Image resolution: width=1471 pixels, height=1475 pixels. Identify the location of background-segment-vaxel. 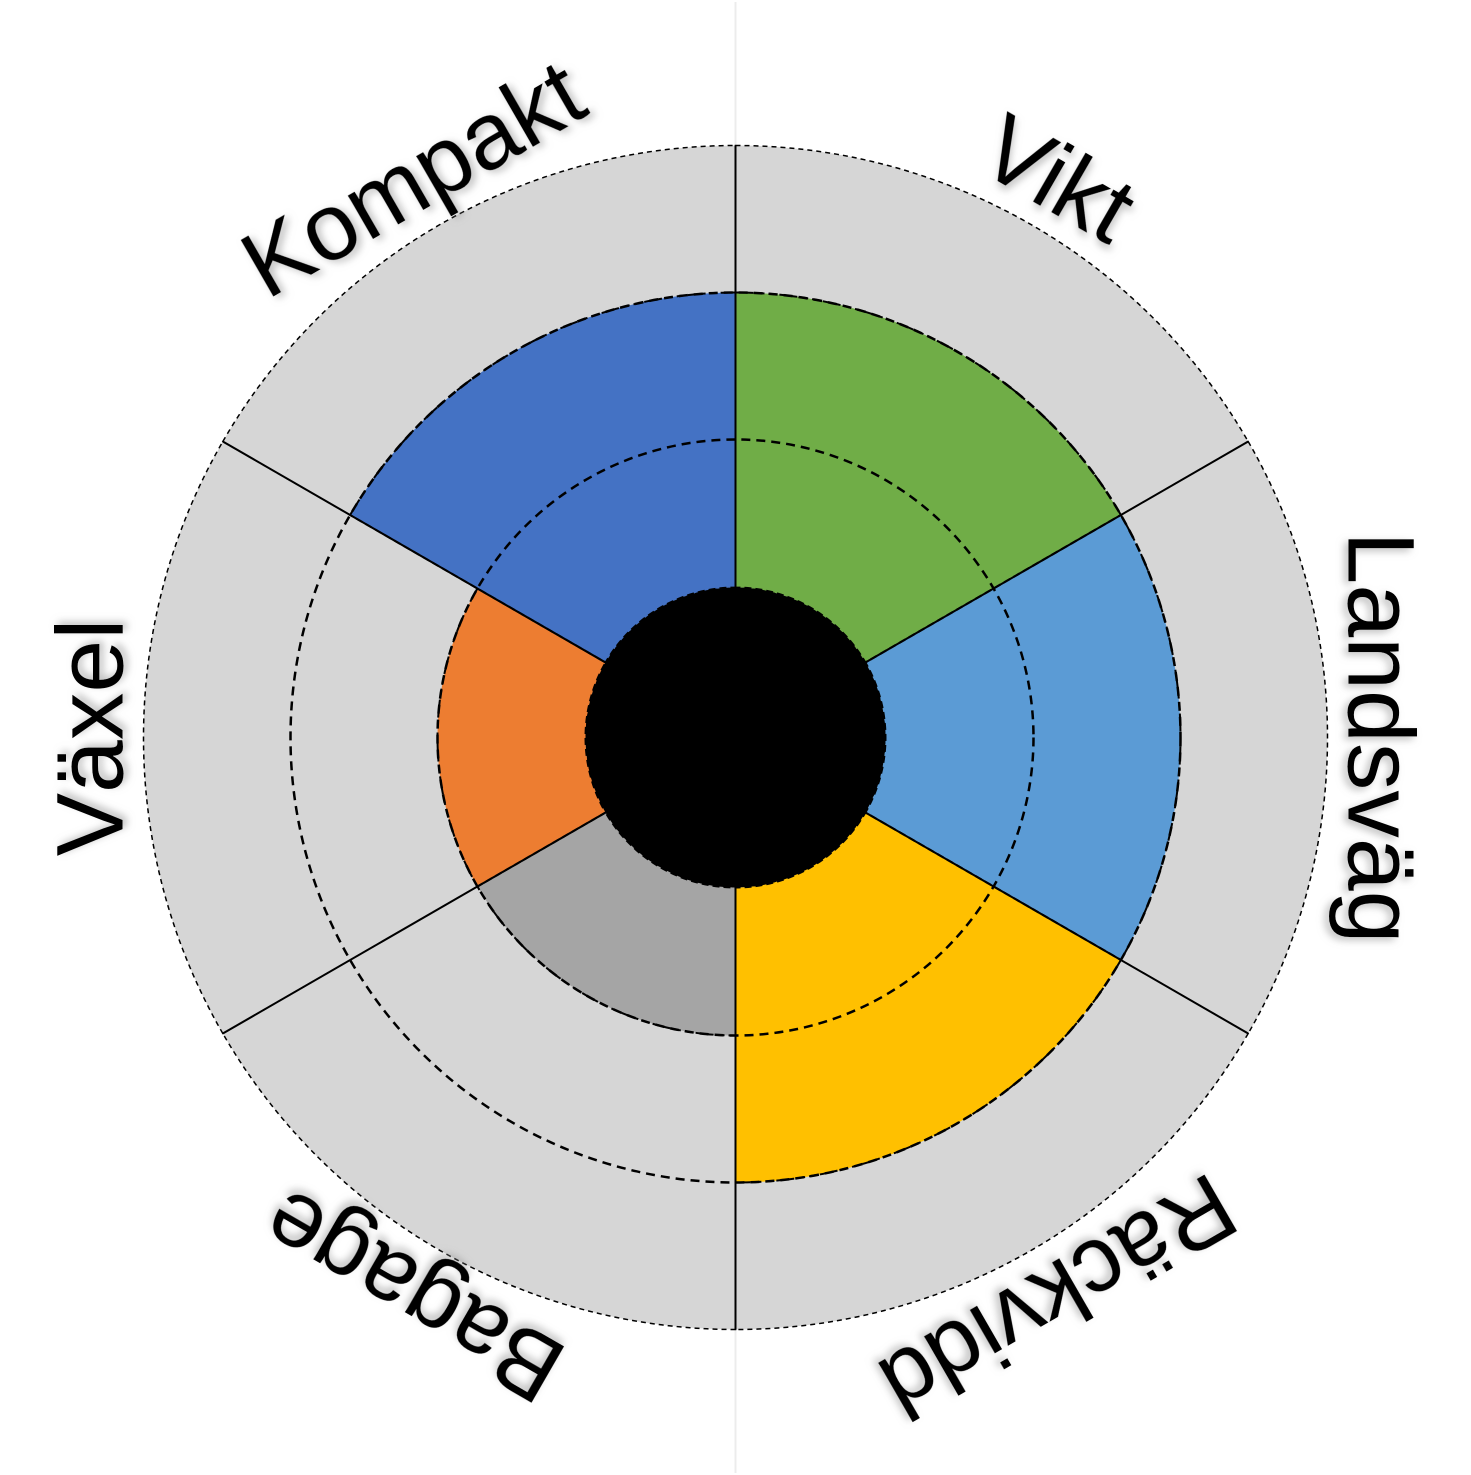
(374, 737).